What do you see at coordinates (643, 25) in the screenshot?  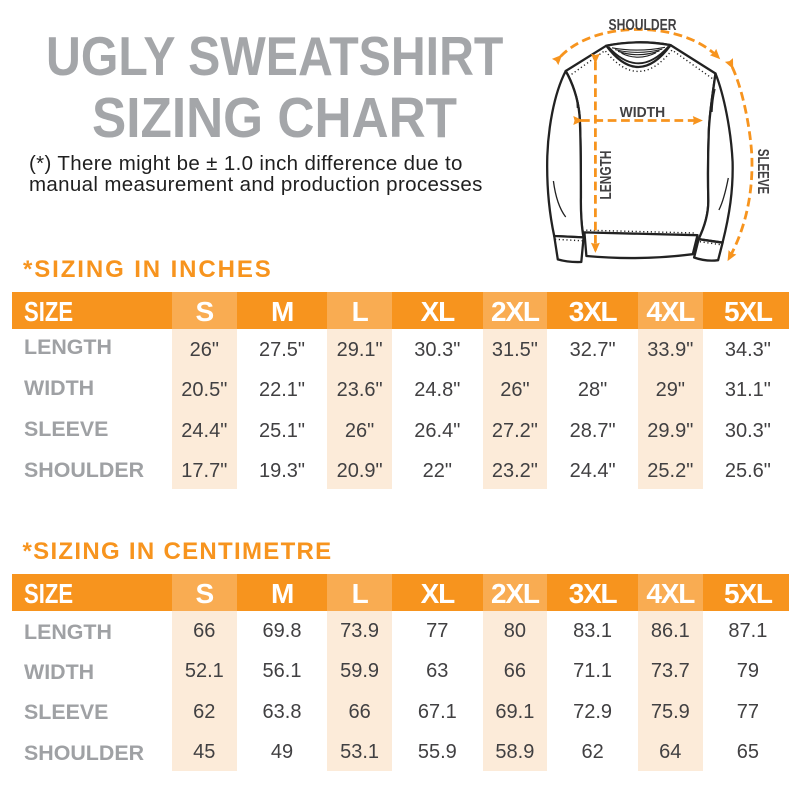 I see `svg-text: SHOULDER` at bounding box center [643, 25].